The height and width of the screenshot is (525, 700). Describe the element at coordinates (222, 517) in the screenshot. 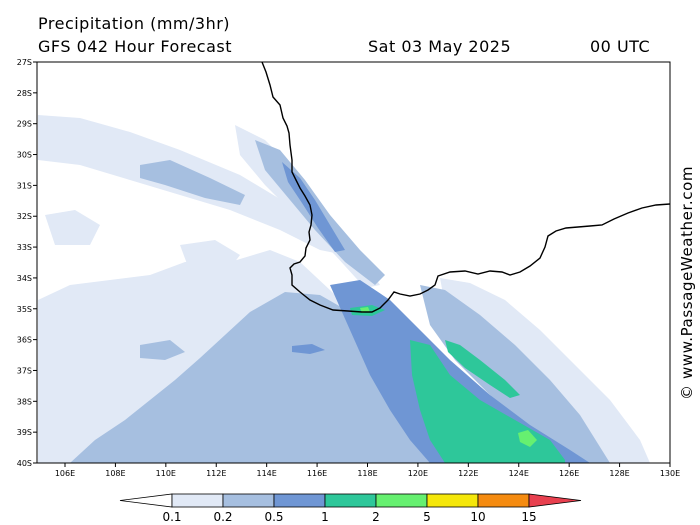

I see `legend-label: 0.2` at that location.